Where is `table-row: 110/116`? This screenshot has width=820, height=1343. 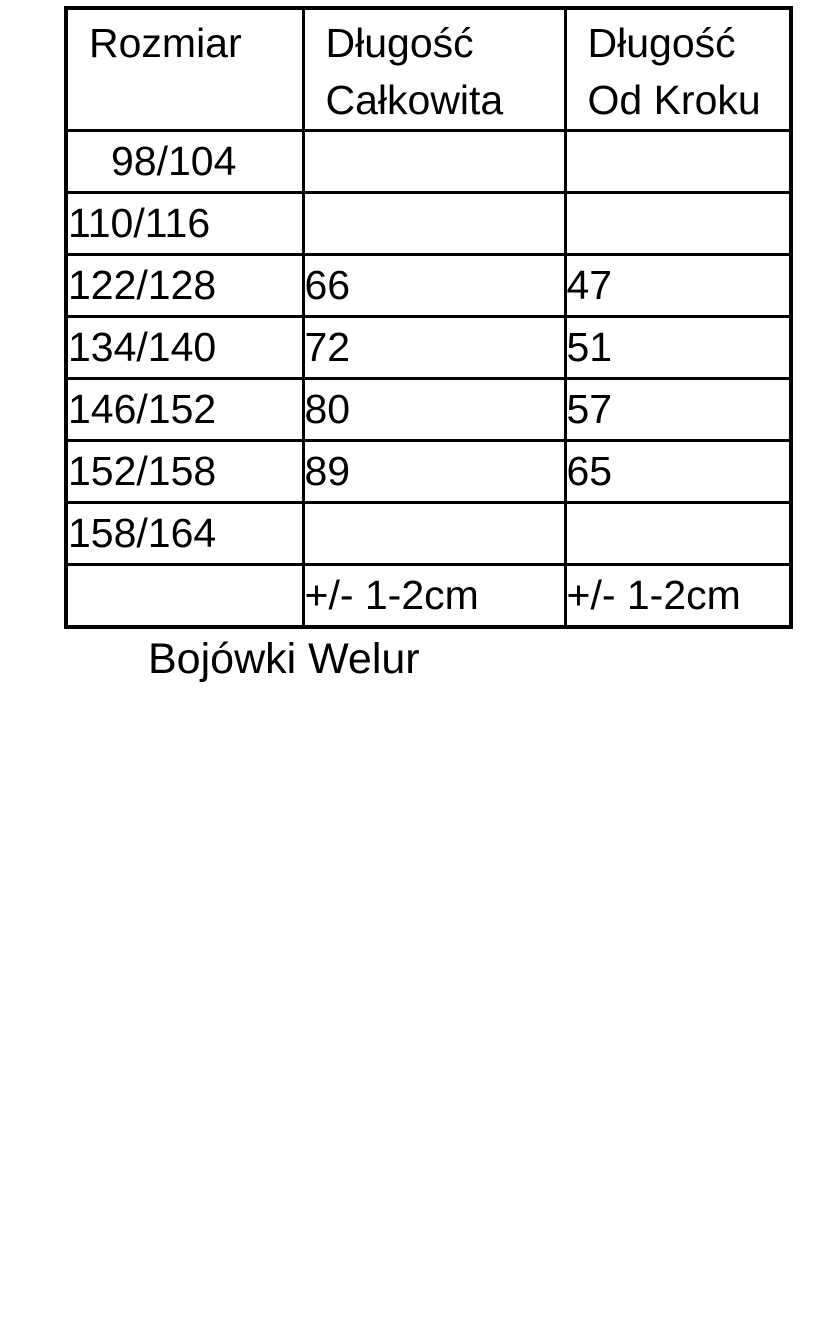
table-row: 110/116 is located at coordinates (428, 223).